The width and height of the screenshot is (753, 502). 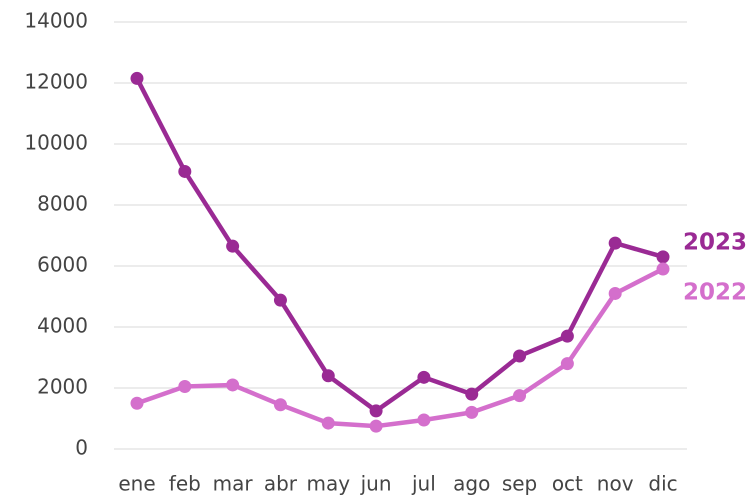 I want to click on x-tick-label: jun, so click(x=376, y=484).